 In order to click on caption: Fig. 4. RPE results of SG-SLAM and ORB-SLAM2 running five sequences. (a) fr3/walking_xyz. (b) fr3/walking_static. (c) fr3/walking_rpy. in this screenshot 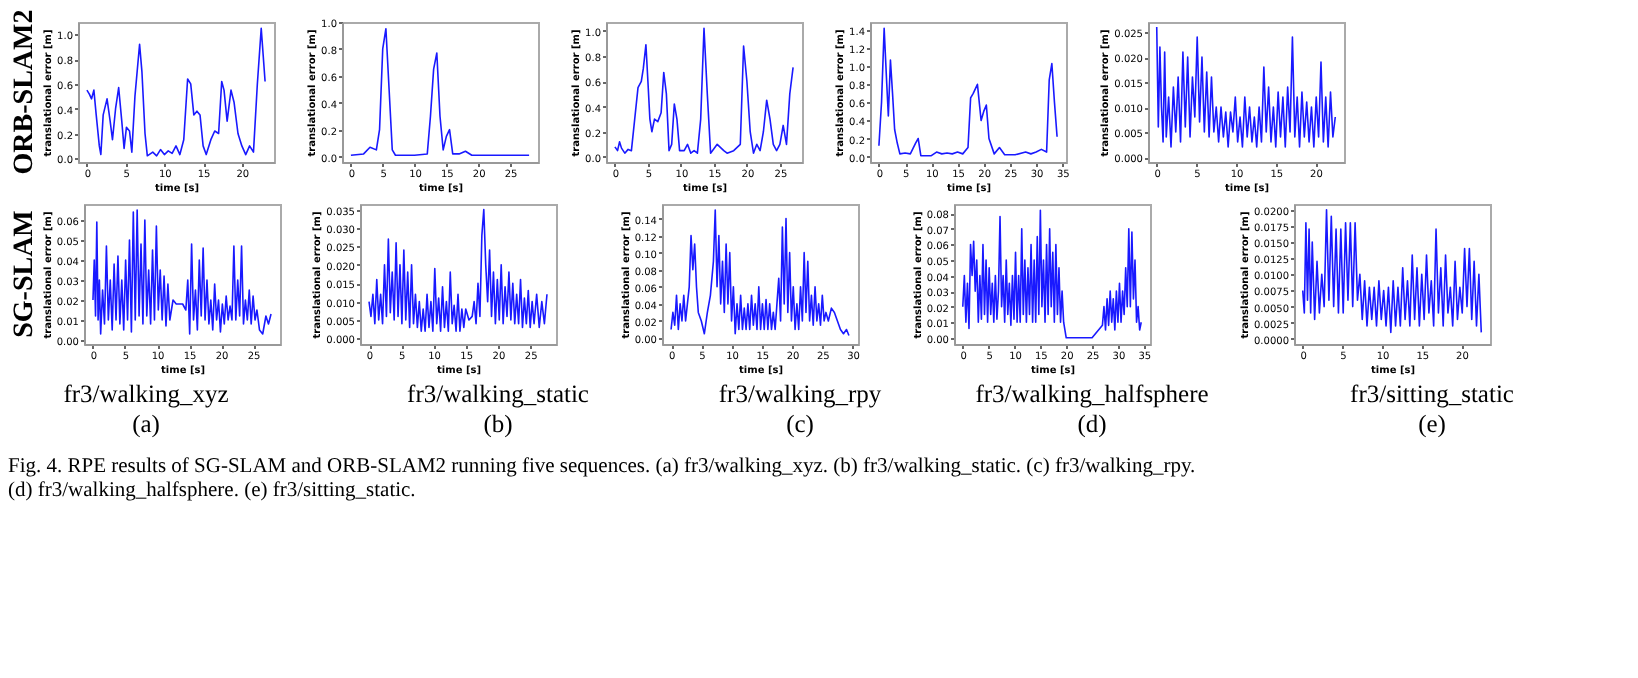, I will do `click(602, 467)`.